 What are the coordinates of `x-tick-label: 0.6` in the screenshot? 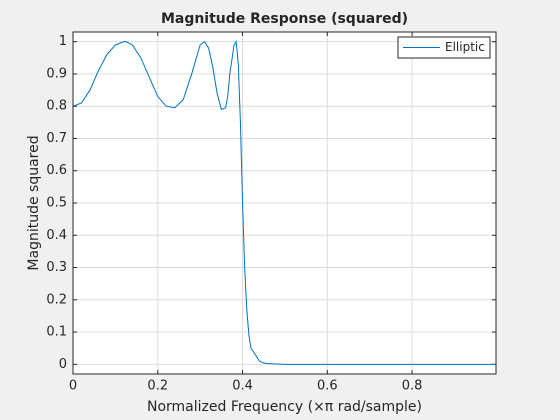 It's located at (327, 386).